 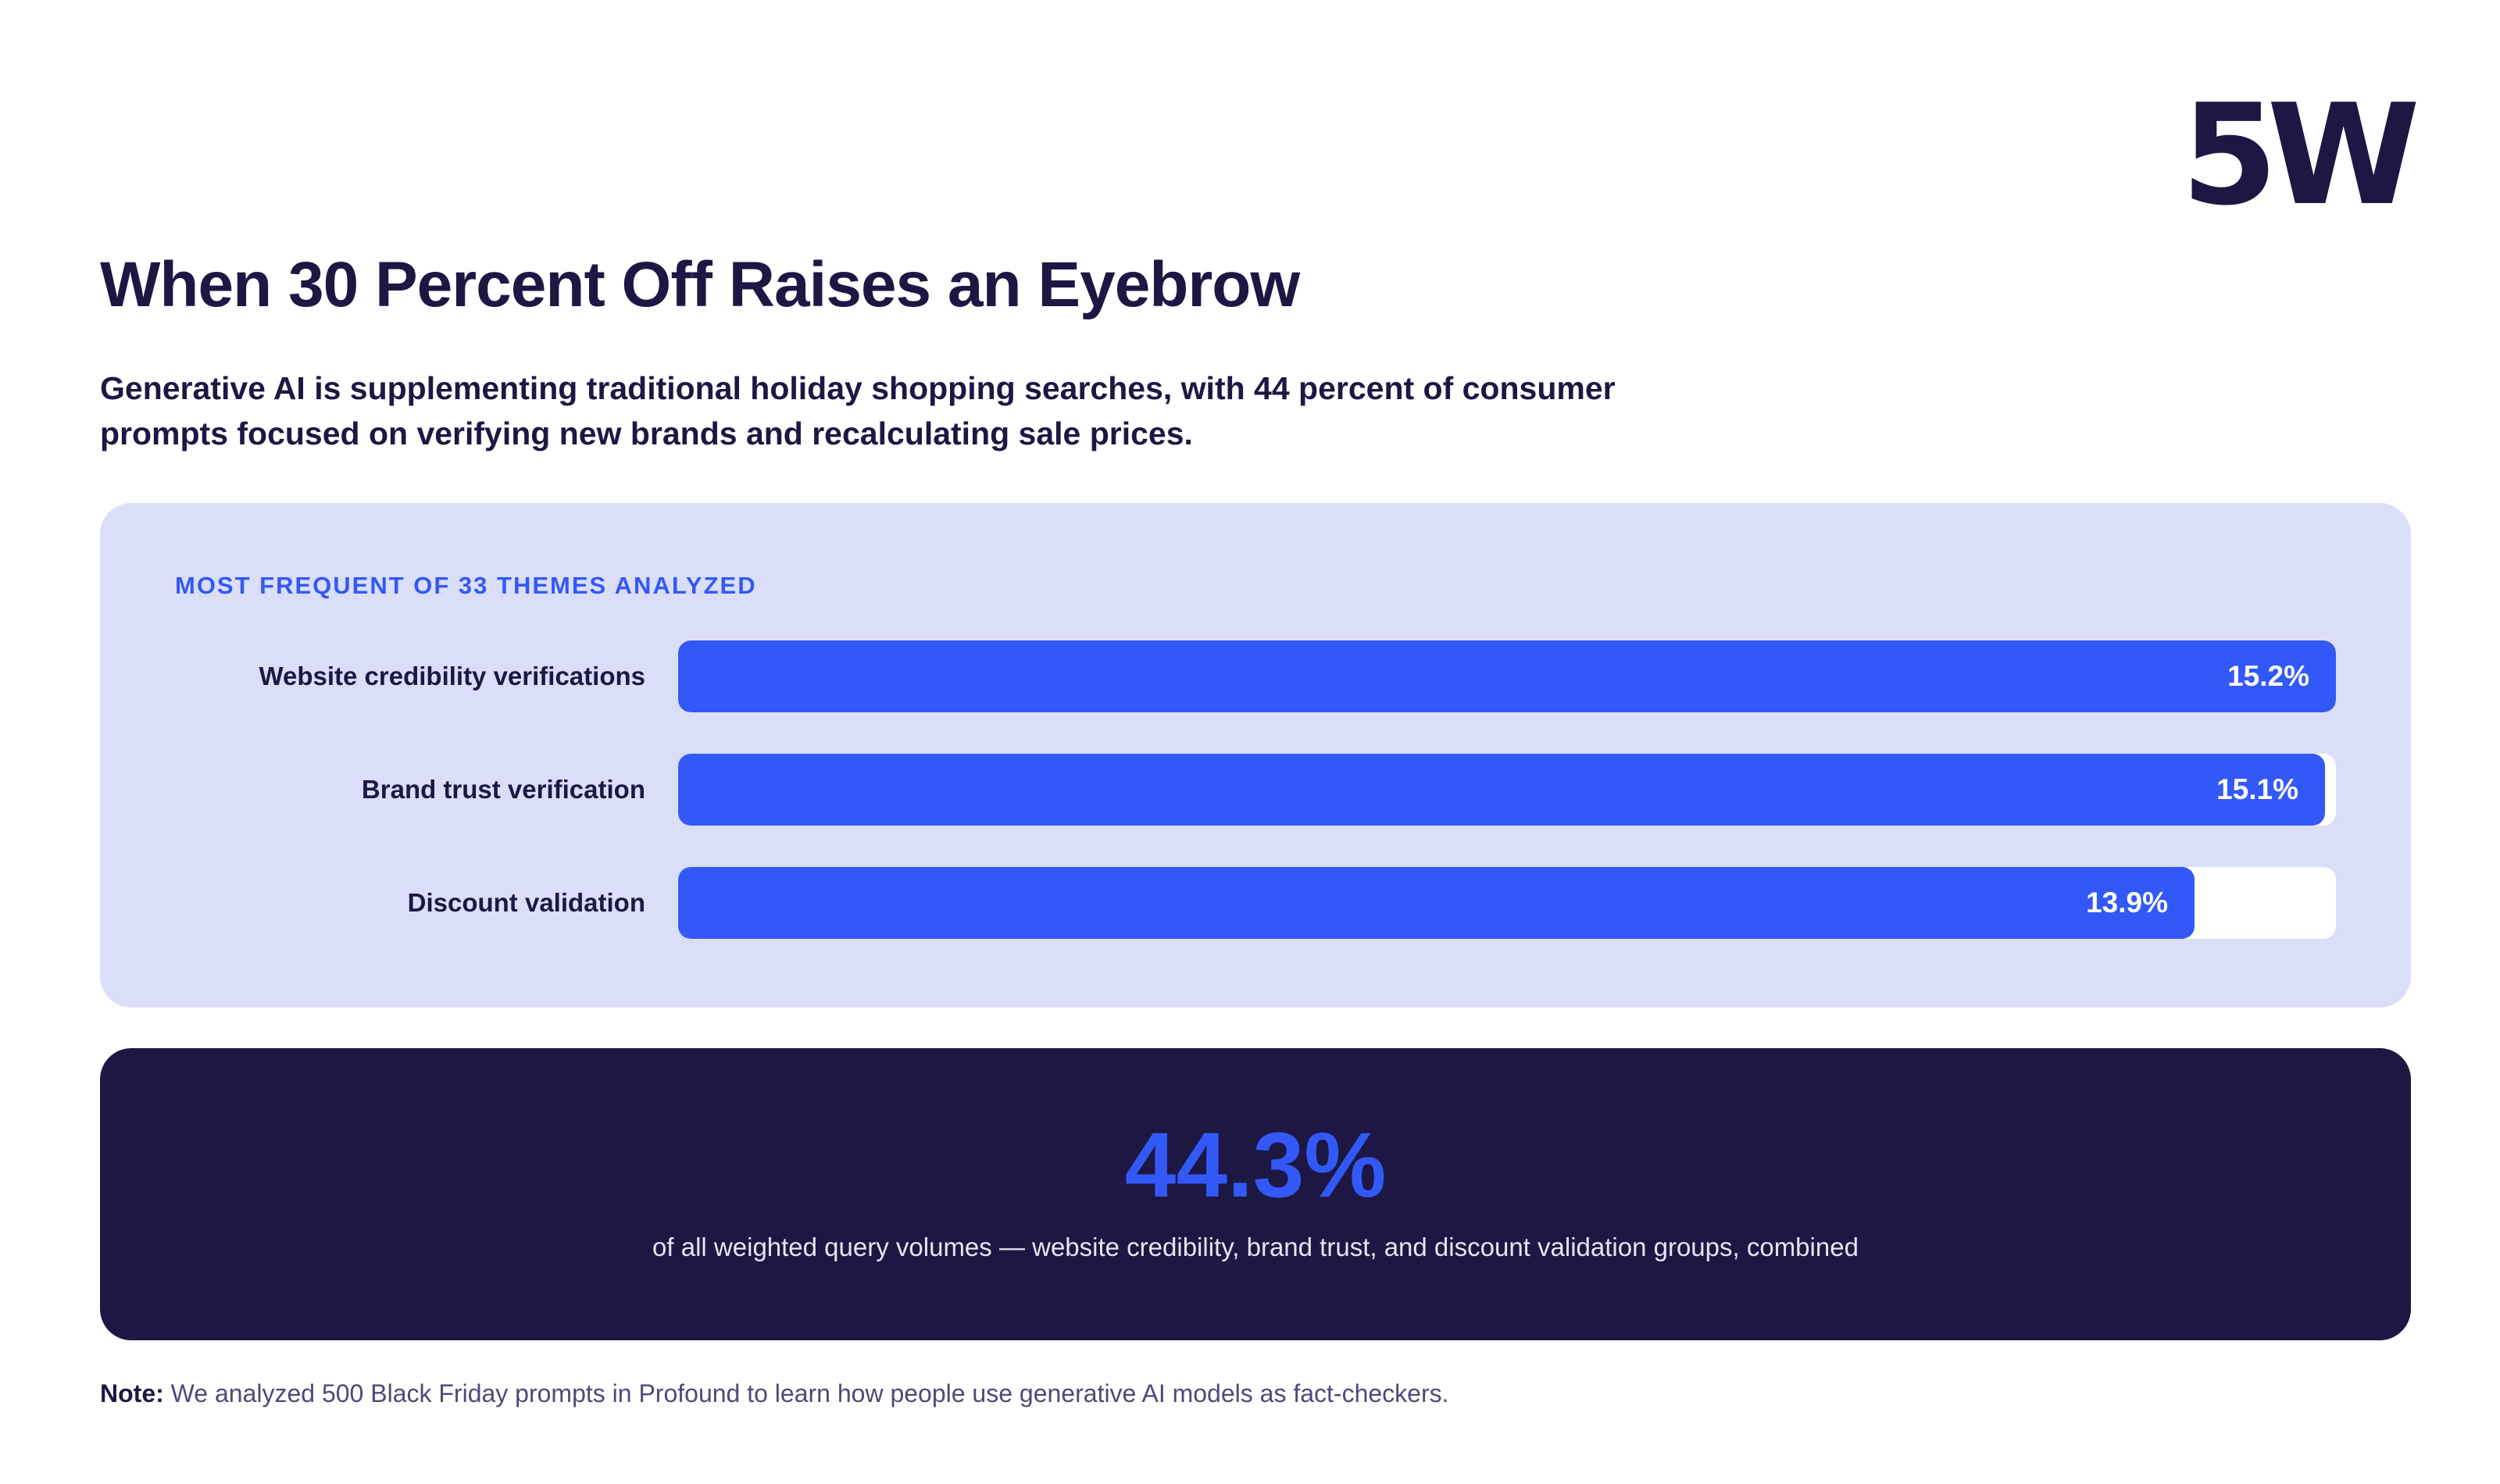 I want to click on page-title: When 30 Percent Off Raises an Eyebrow, so click(x=700, y=284).